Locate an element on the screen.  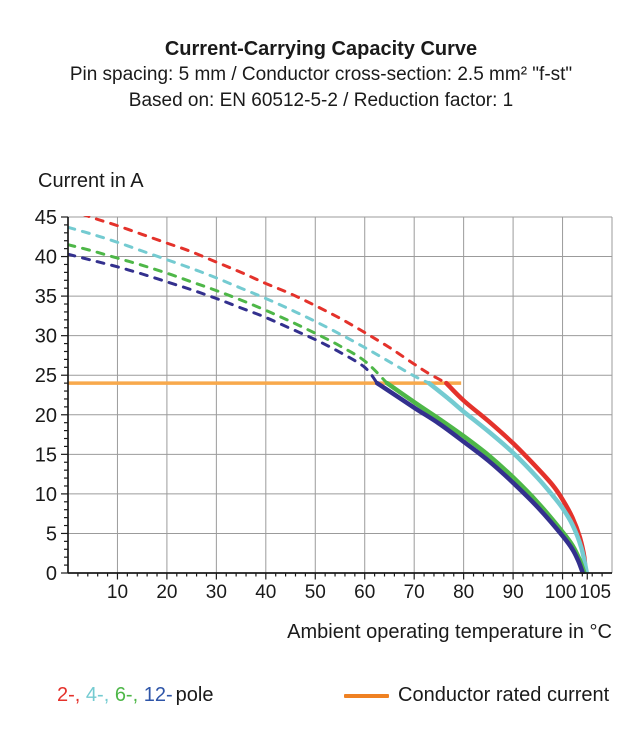
rated-current-label: Conductor rated current is located at coordinates (504, 695).